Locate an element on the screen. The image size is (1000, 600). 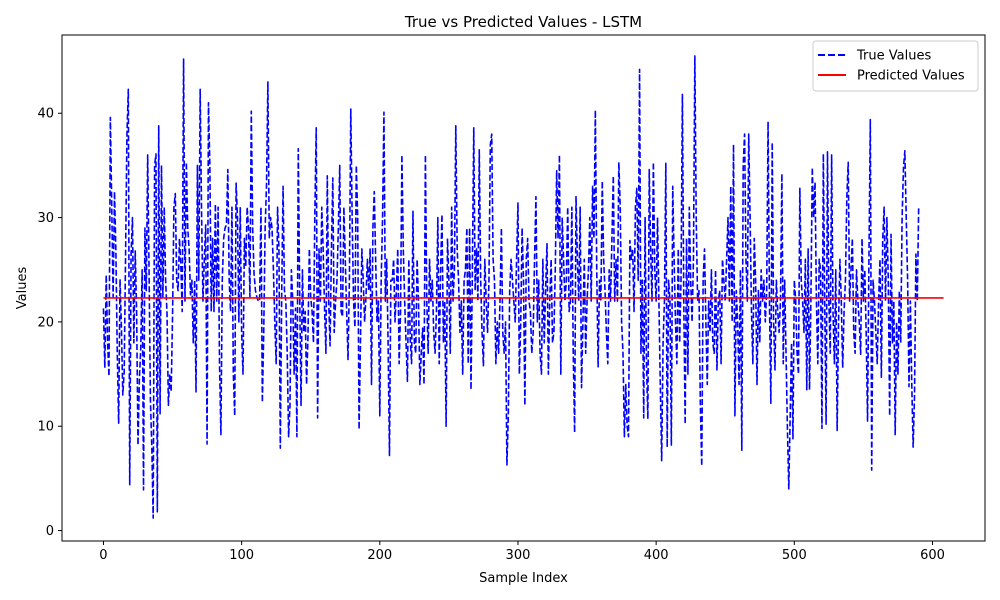
y-tick-label: 40 is located at coordinates (45, 114).